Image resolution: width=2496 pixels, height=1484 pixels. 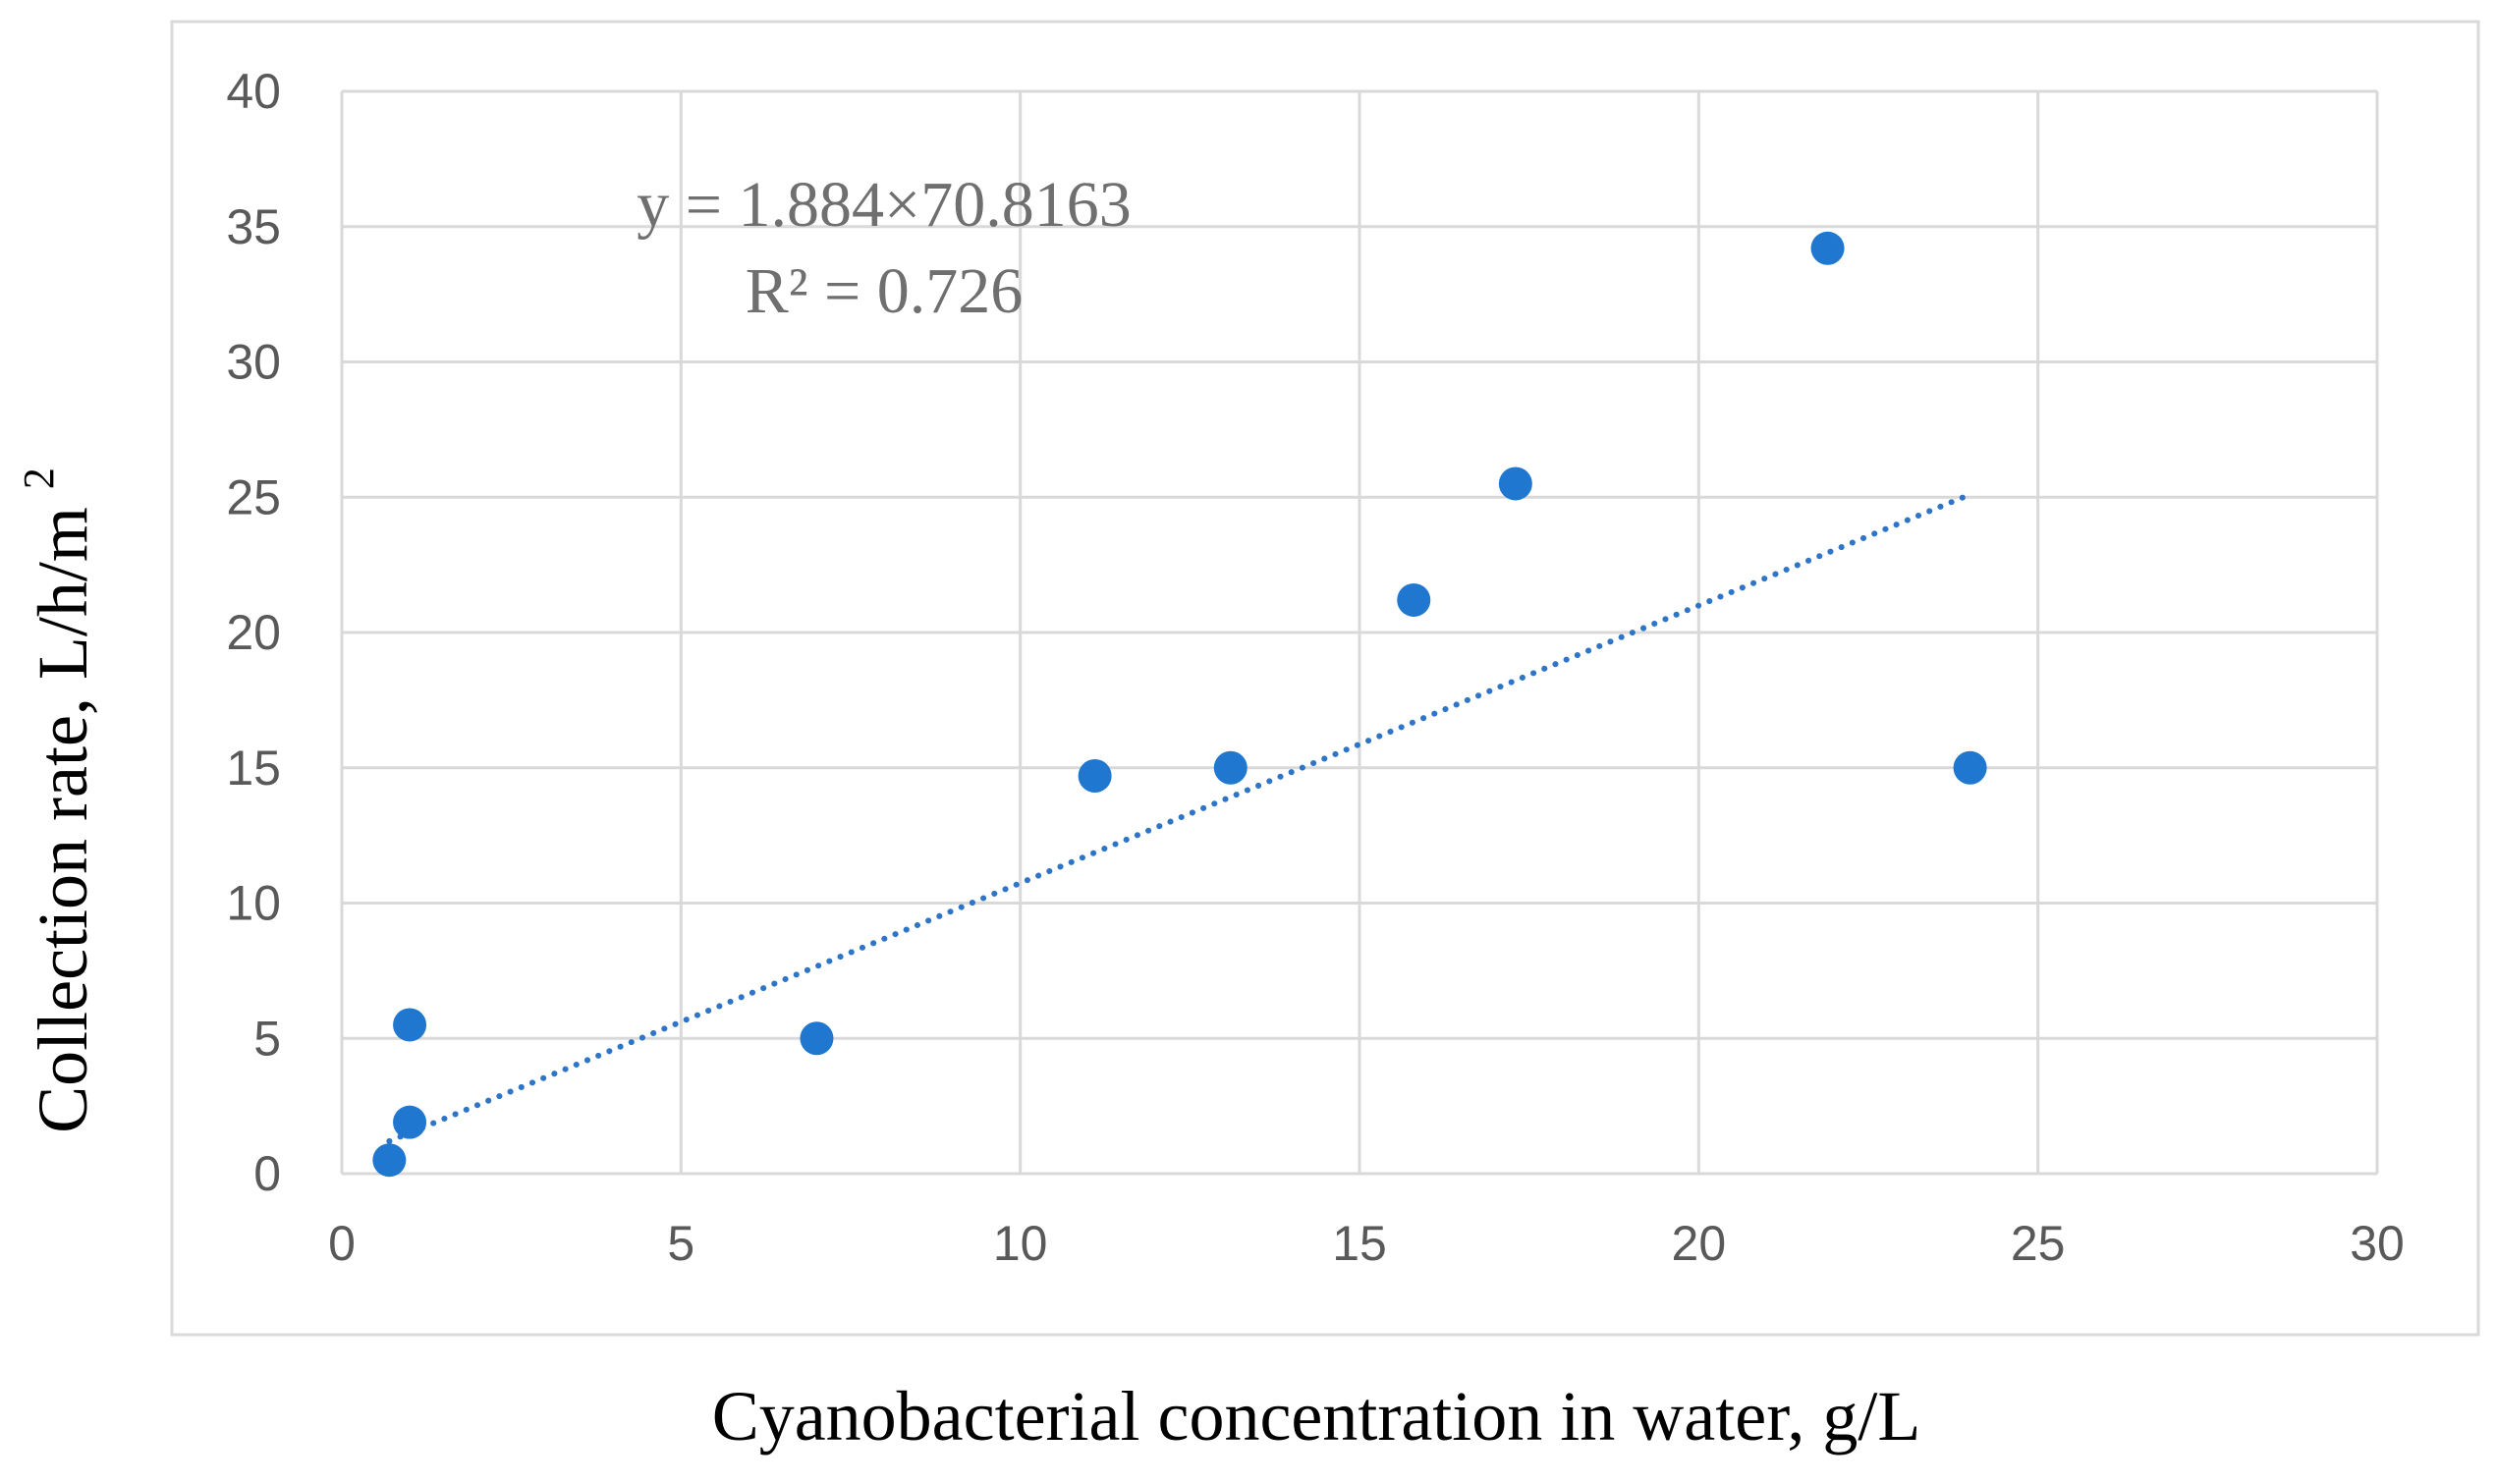 I want to click on y-tick-label: 15, so click(x=253, y=768).